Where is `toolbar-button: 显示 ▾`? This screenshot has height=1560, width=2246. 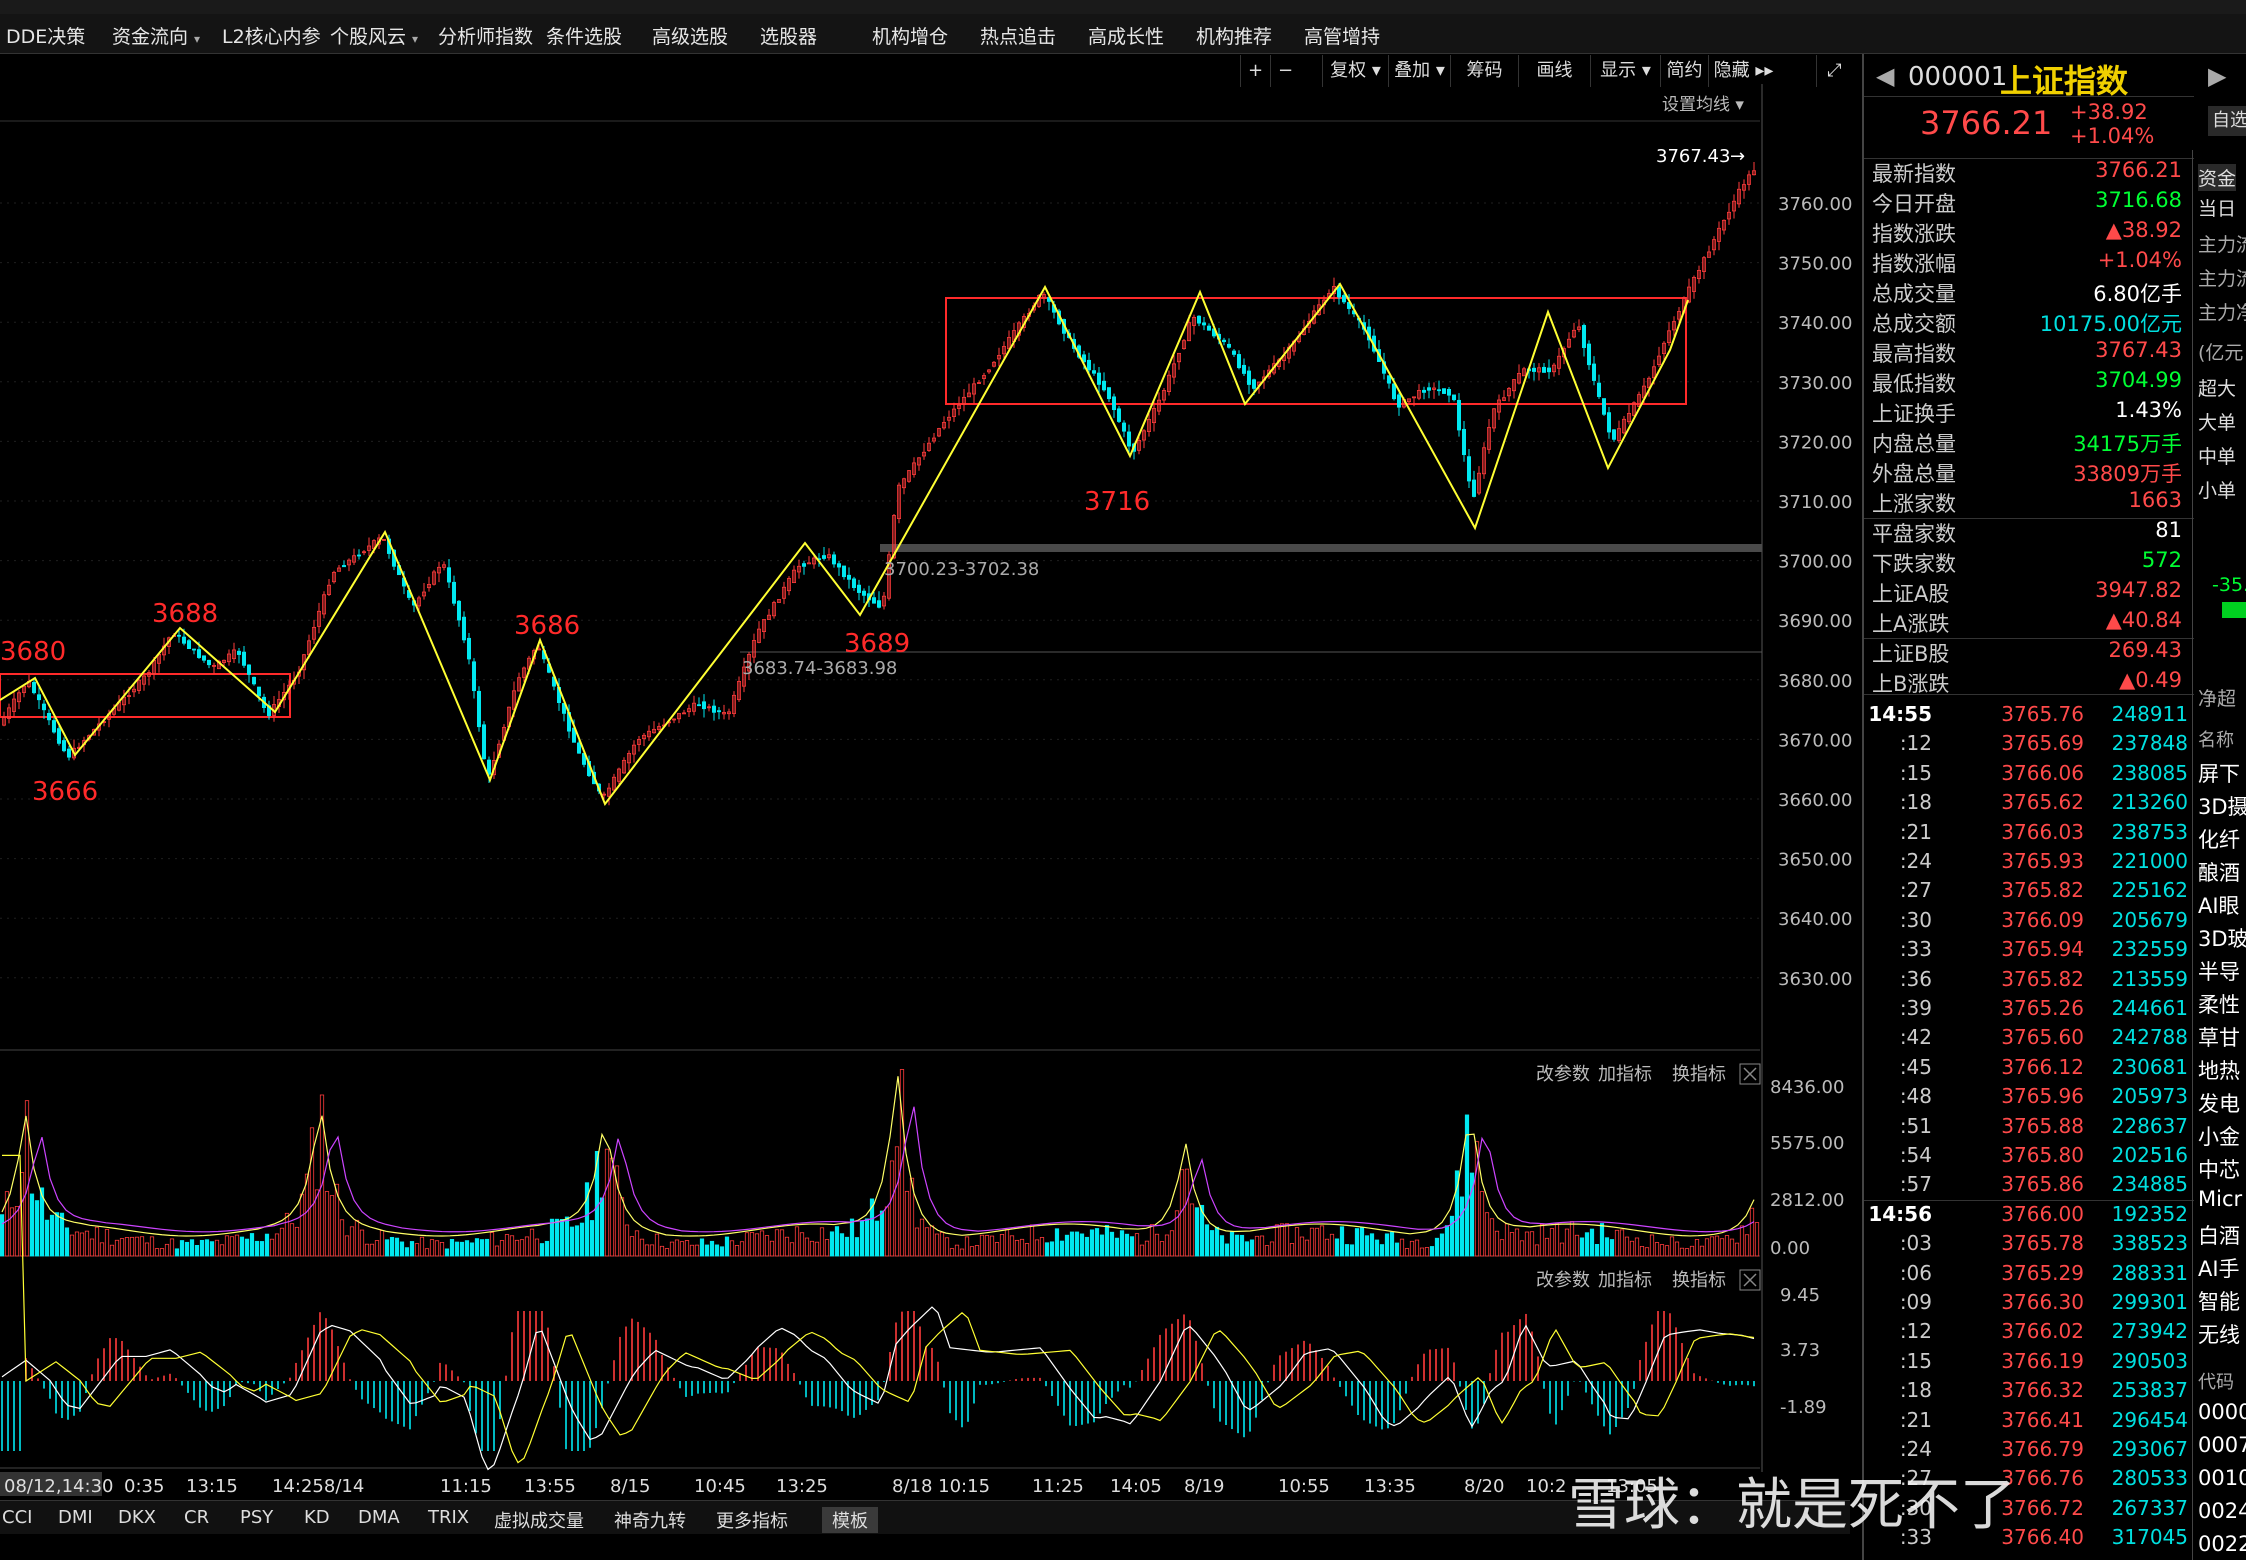 toolbar-button: 显示 ▾ is located at coordinates (1625, 71).